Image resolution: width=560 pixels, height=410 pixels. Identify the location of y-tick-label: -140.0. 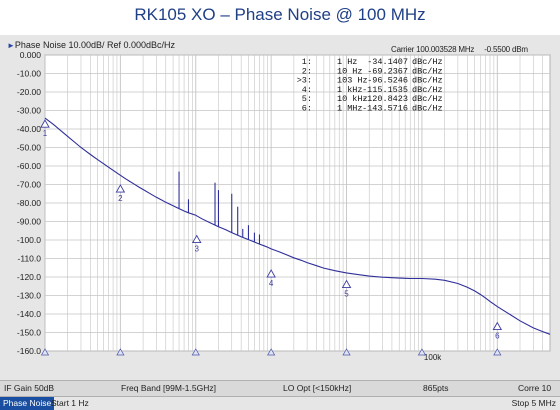
(29, 314).